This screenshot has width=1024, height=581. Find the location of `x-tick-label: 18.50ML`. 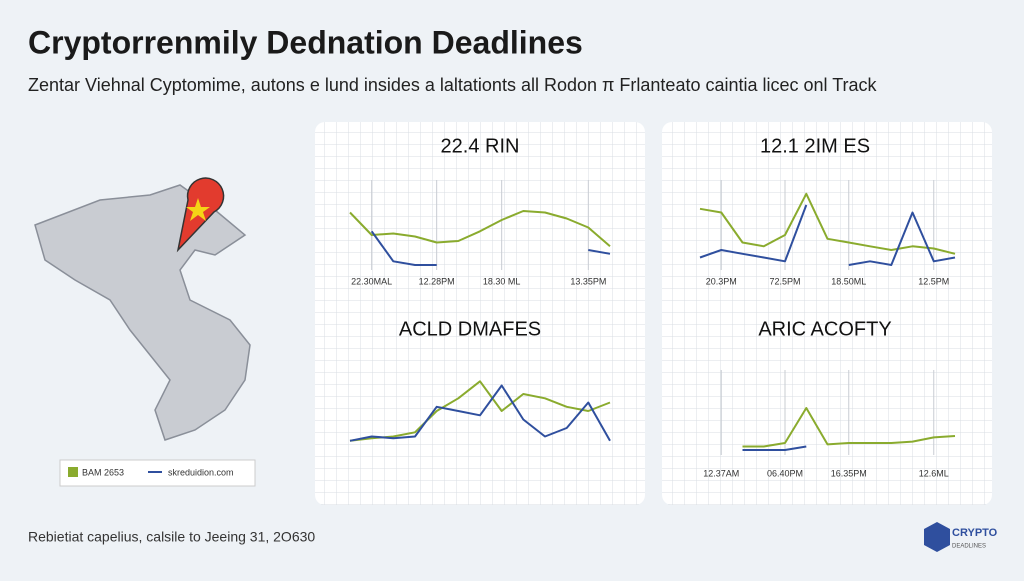

x-tick-label: 18.50ML is located at coordinates (848, 281).